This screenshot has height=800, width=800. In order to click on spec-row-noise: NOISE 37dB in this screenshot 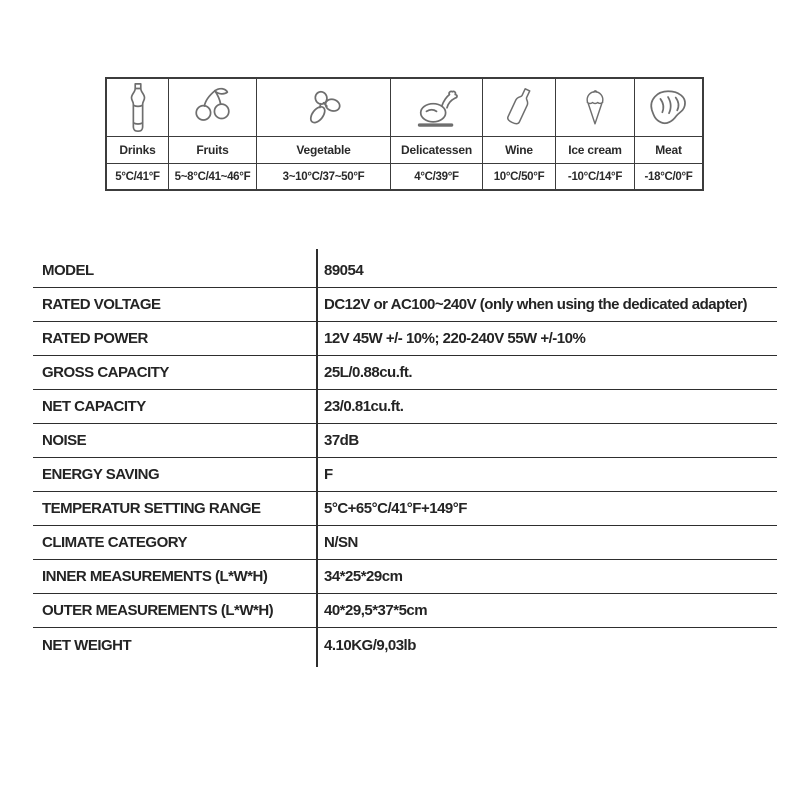, I will do `click(405, 441)`.